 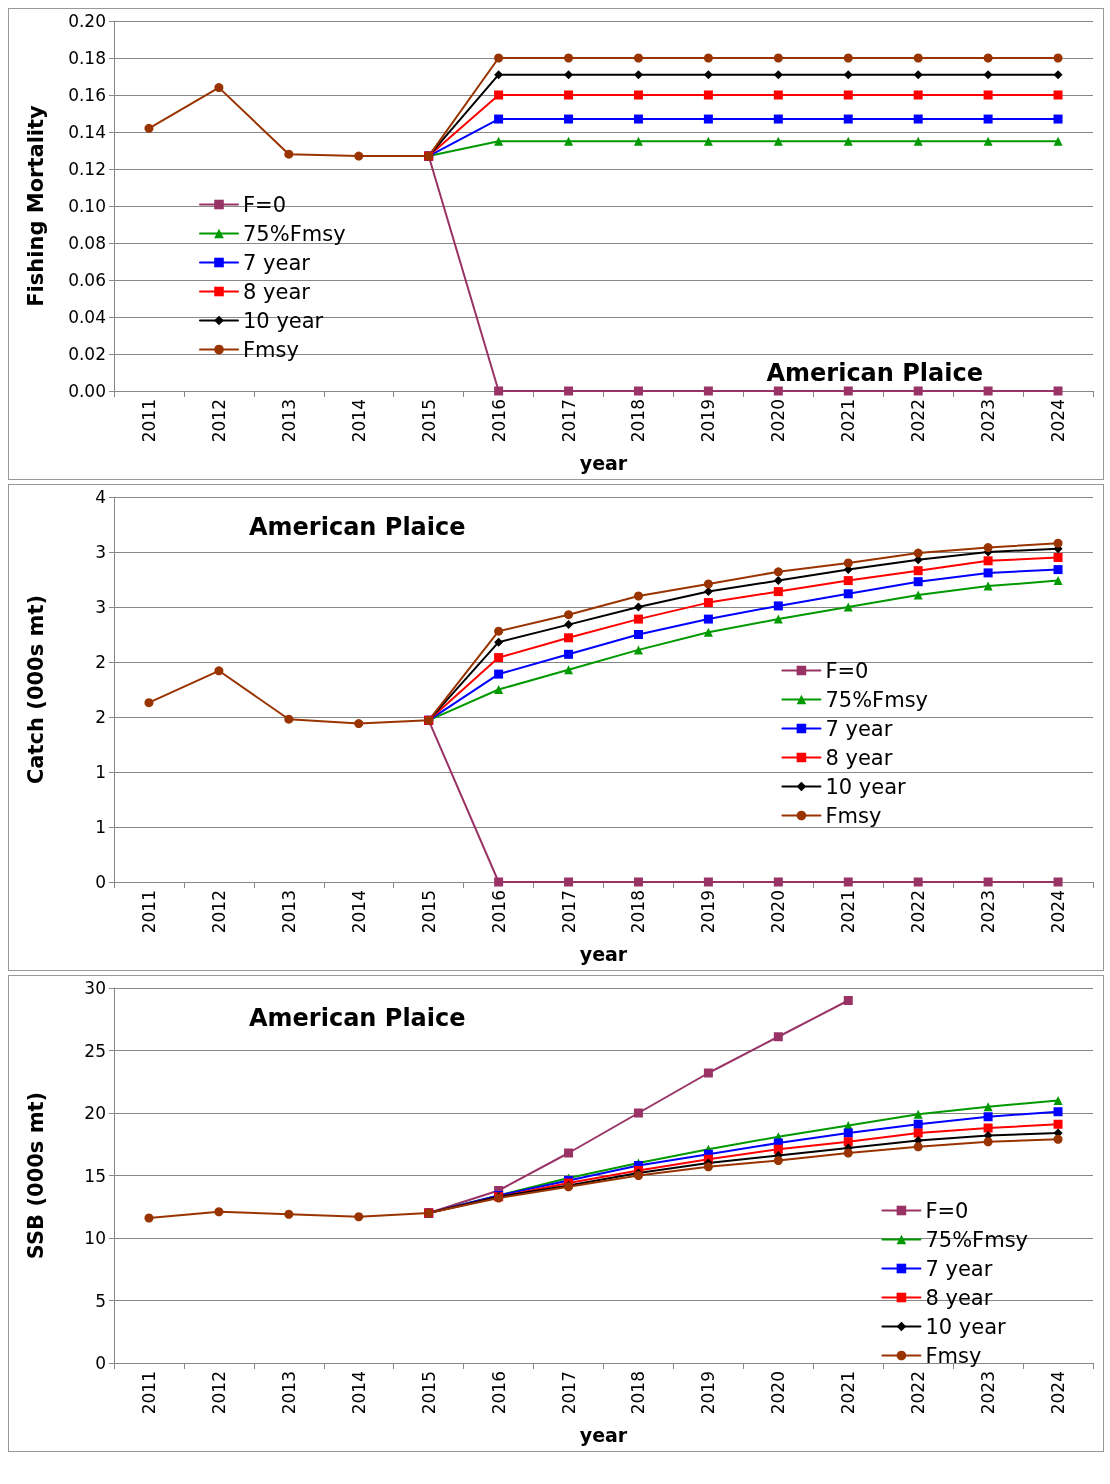 What do you see at coordinates (95, 988) in the screenshot?
I see `y-tick-label: 30` at bounding box center [95, 988].